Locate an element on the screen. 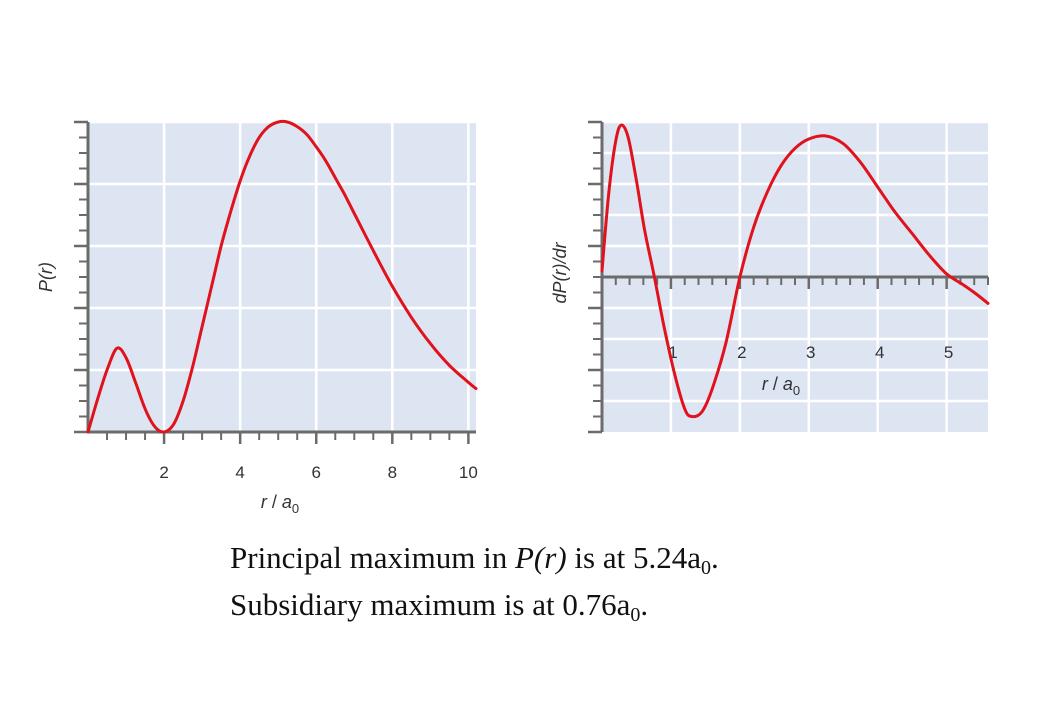 Image resolution: width=1040 pixels, height=720 pixels. caption-text: is at 5.24a is located at coordinates (633, 557).